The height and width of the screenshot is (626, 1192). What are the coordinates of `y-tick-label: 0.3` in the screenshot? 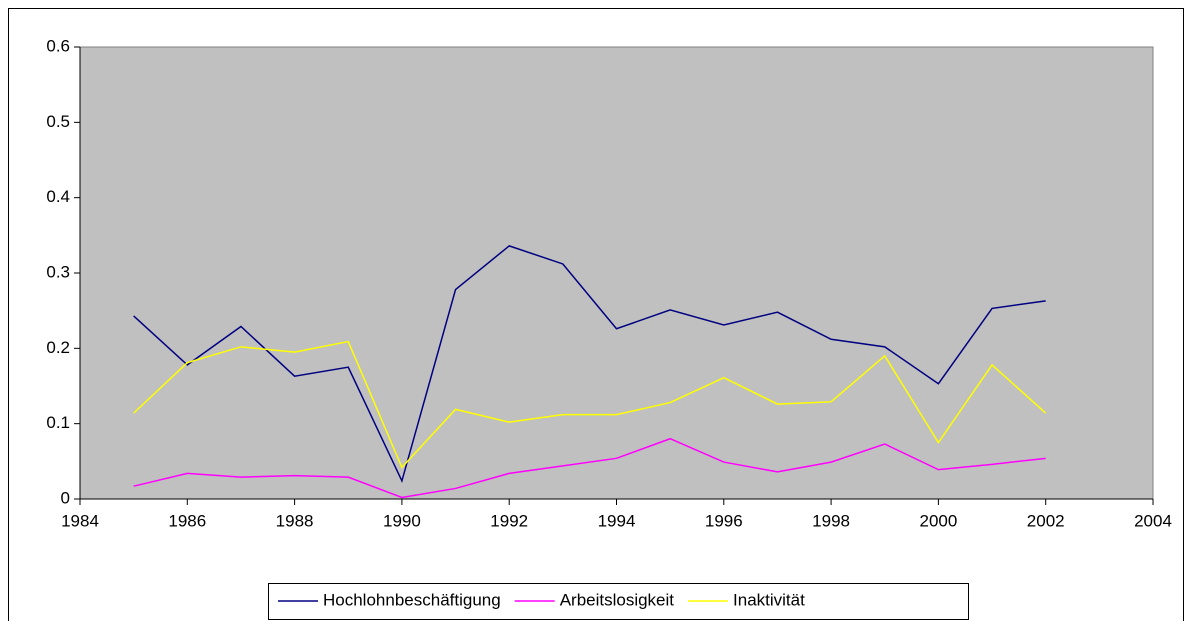 It's located at (58, 271).